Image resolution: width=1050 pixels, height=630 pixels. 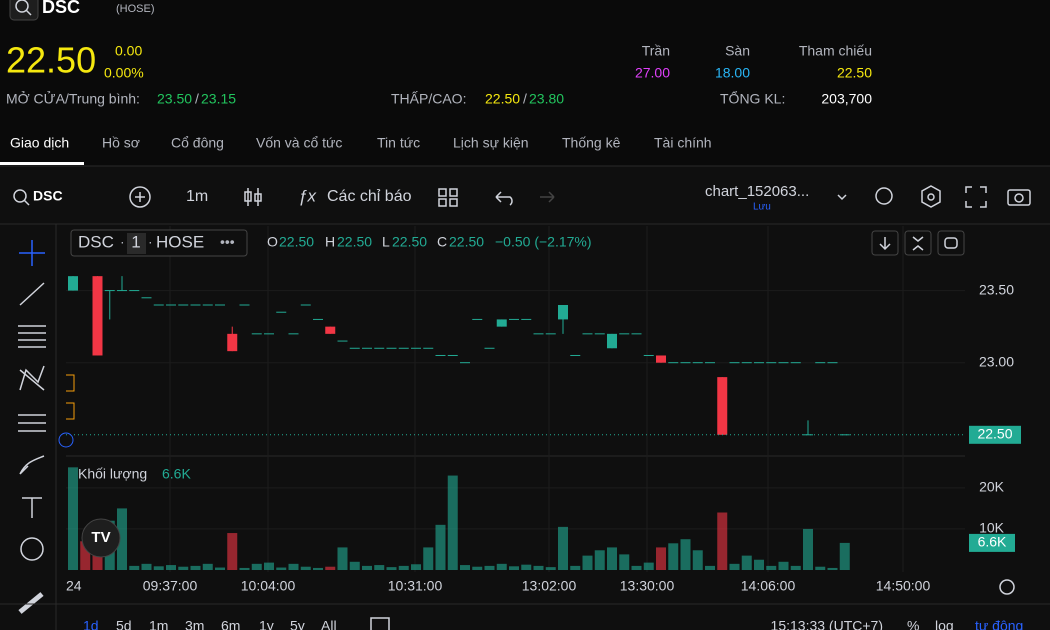 What do you see at coordinates (466, 242) in the screenshot?
I see `c-value: 22.50` at bounding box center [466, 242].